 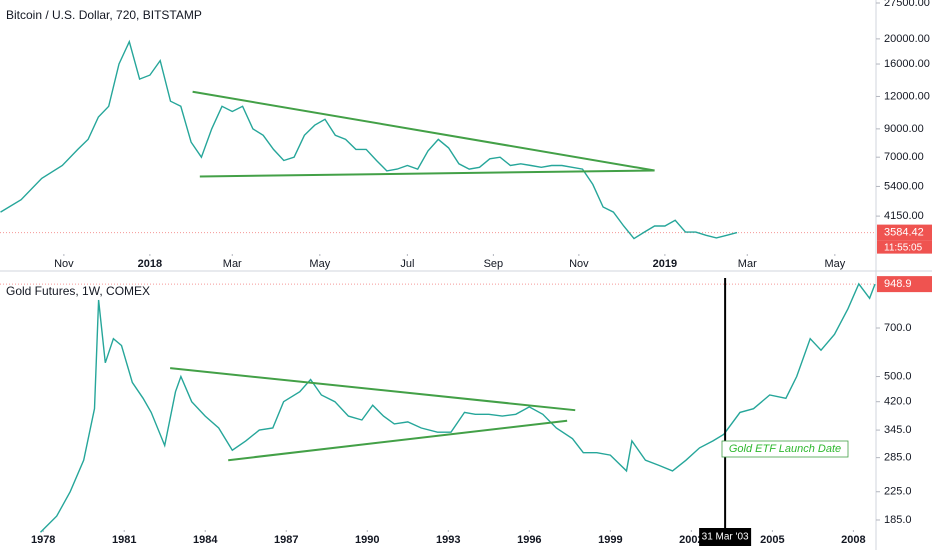 I want to click on annotation-box, so click(x=785, y=449).